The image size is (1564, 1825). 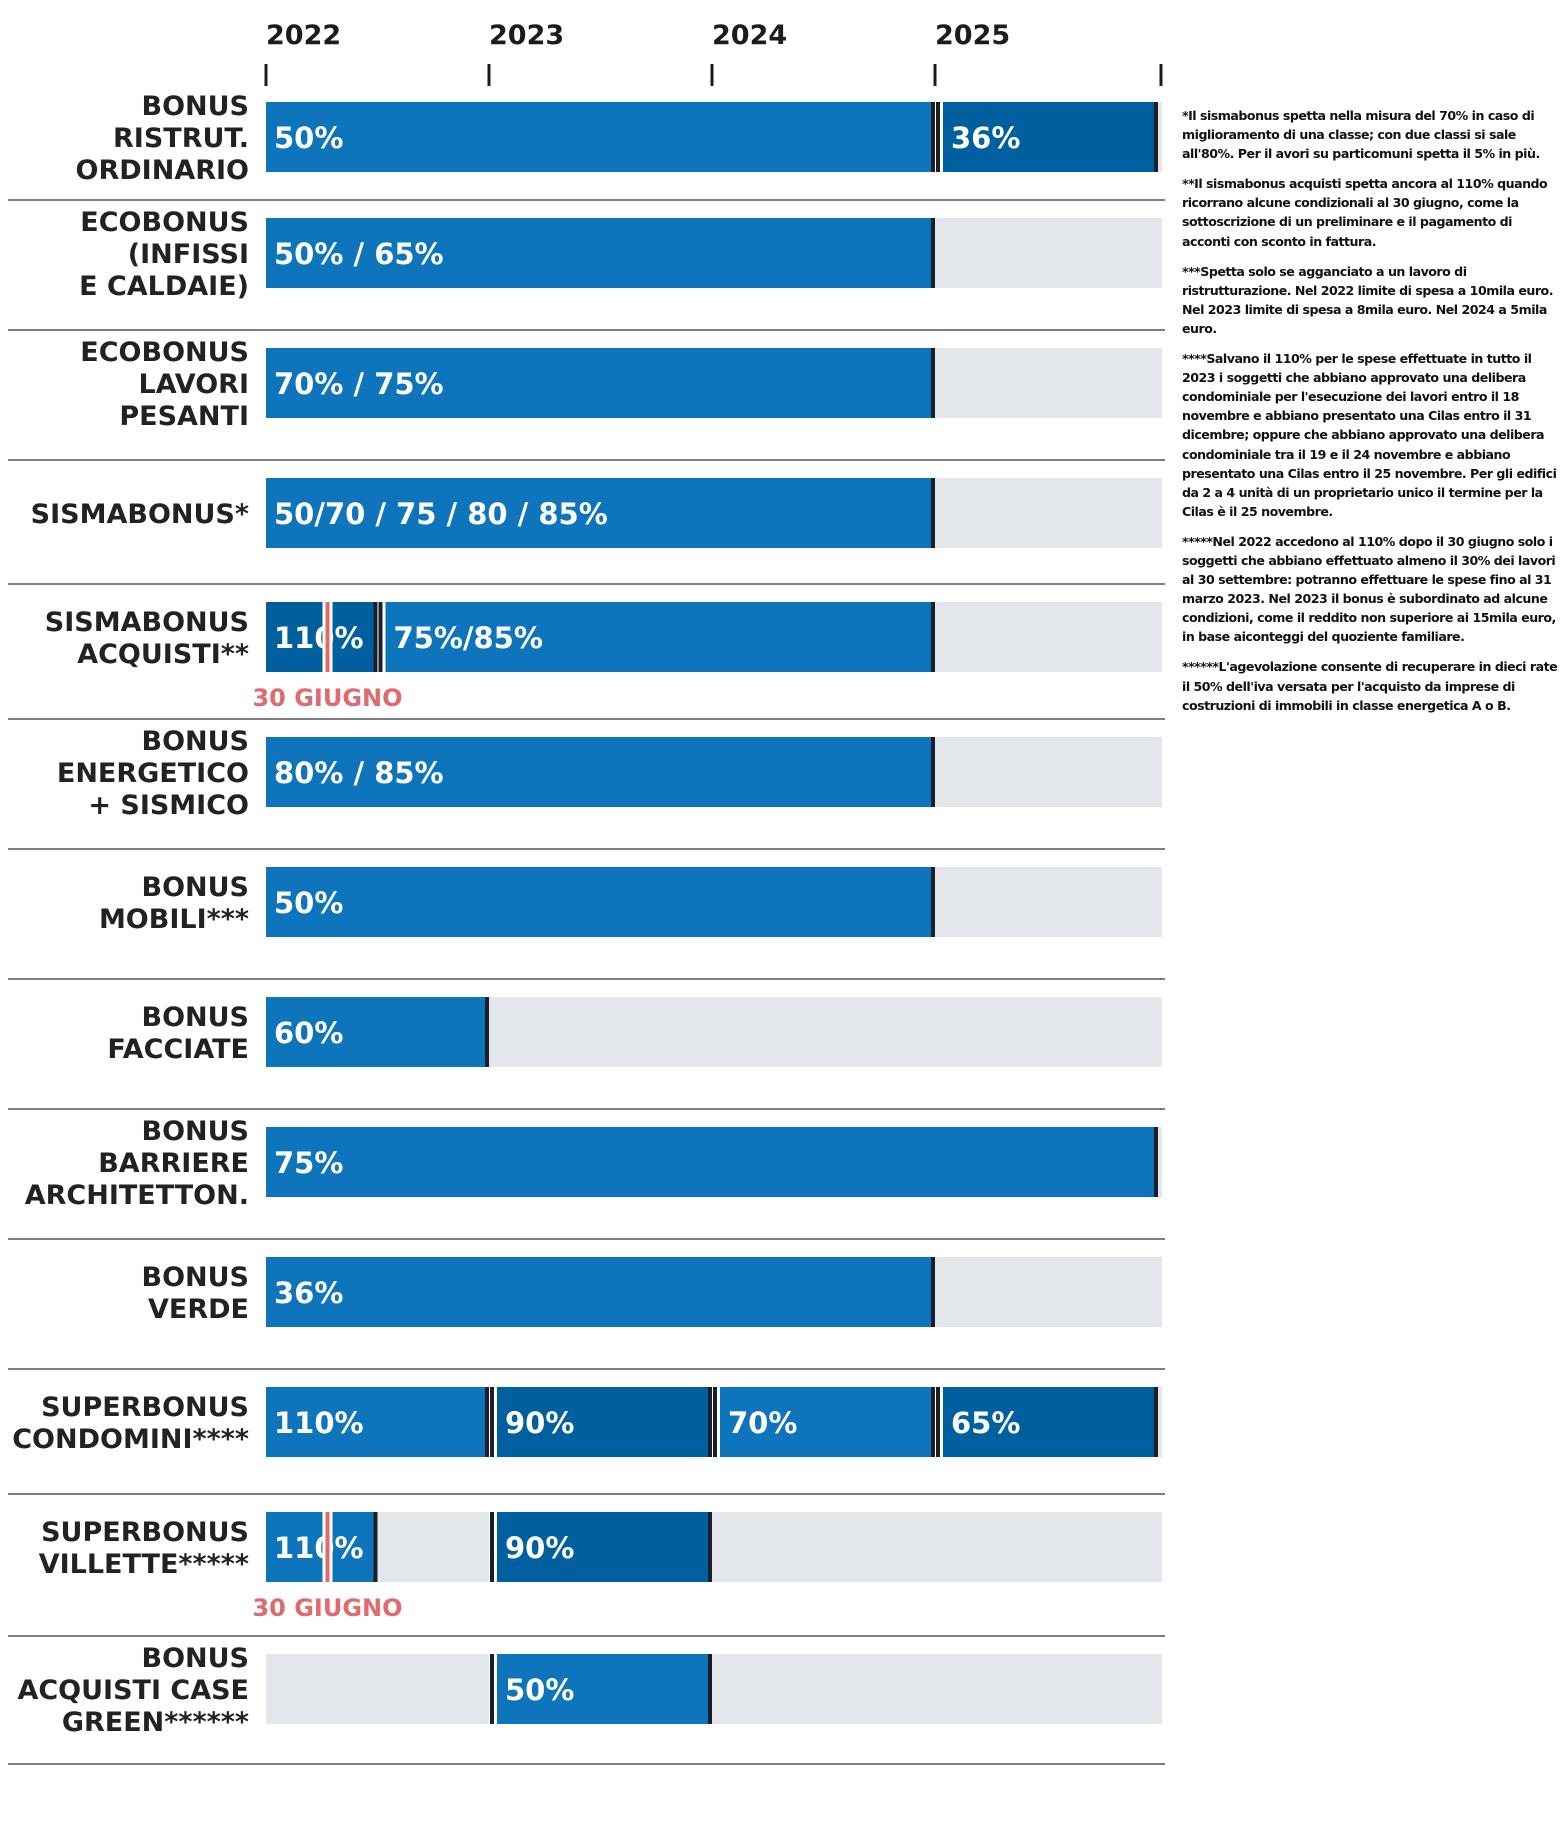 I want to click on row-label-line: FACCIATE, so click(x=178, y=1049).